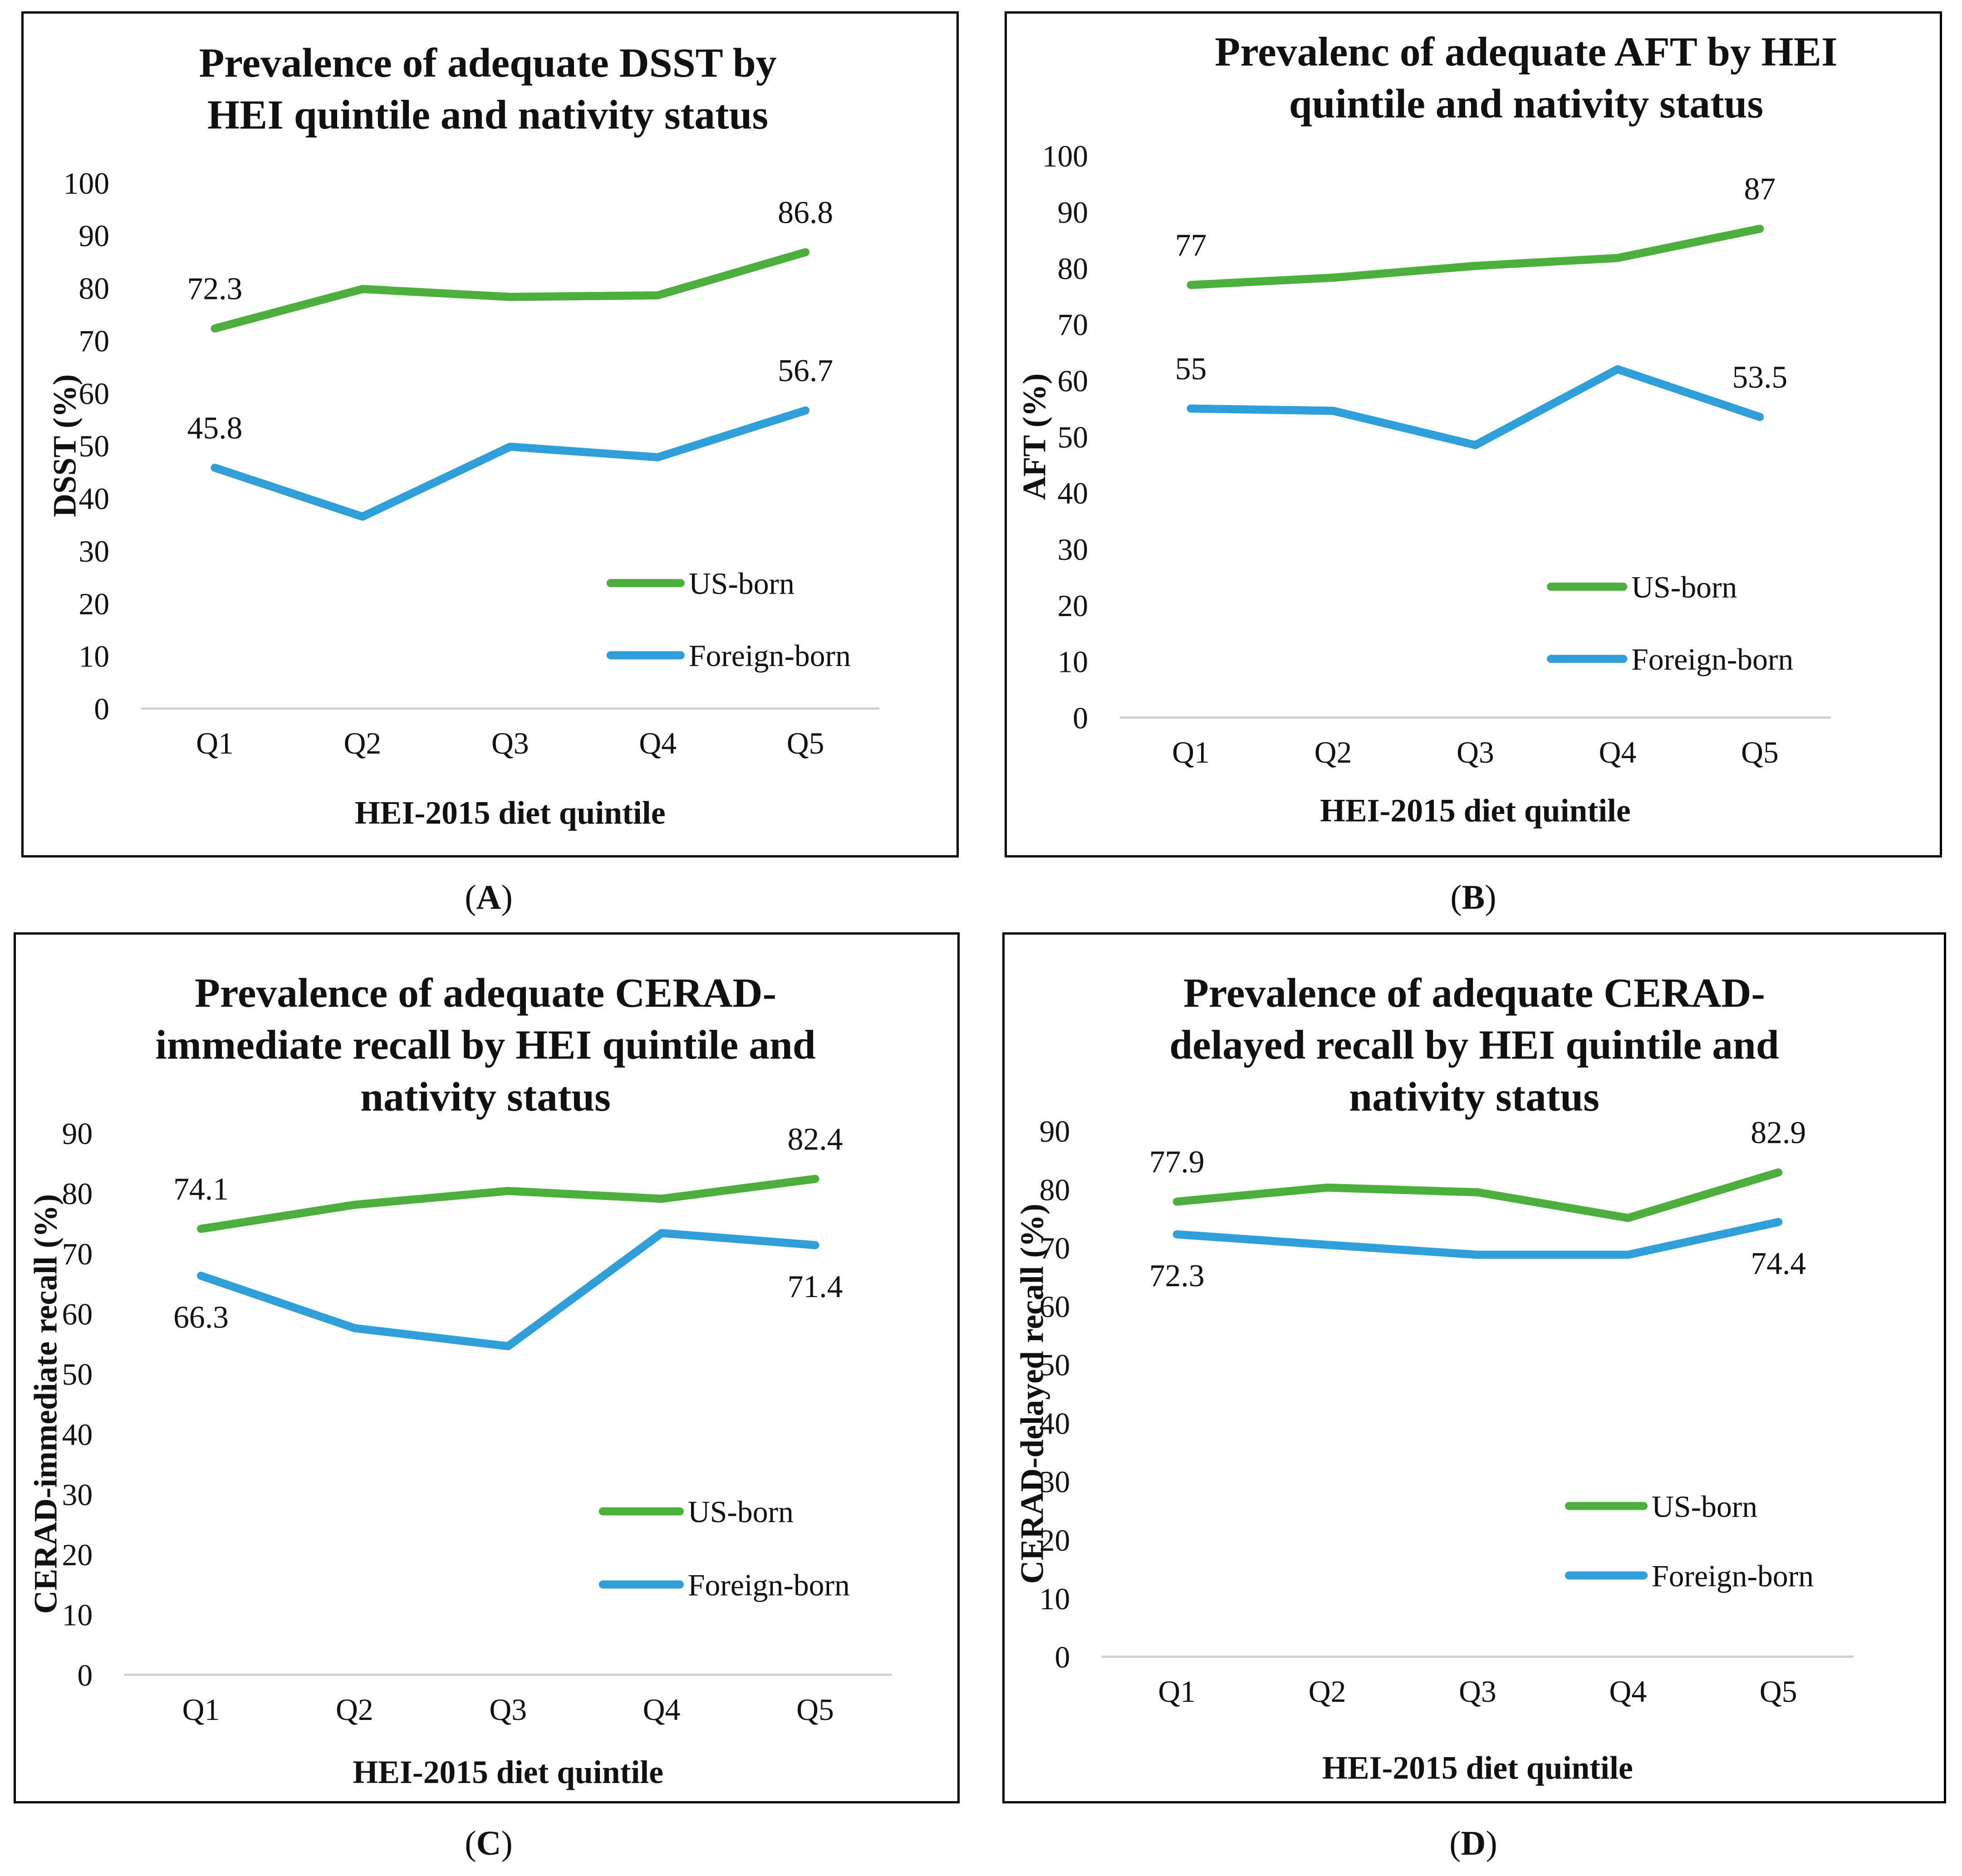 Image resolution: width=1962 pixels, height=1876 pixels. What do you see at coordinates (215, 288) in the screenshot?
I see `data-label: 72.3` at bounding box center [215, 288].